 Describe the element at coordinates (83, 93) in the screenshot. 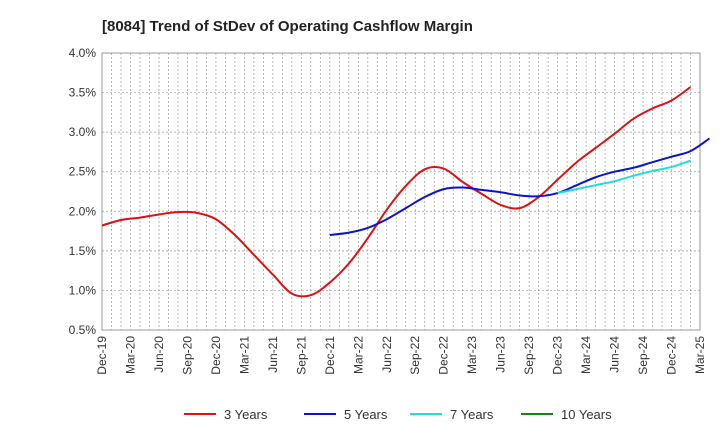

I see `y-tick-label: 3.5%` at that location.